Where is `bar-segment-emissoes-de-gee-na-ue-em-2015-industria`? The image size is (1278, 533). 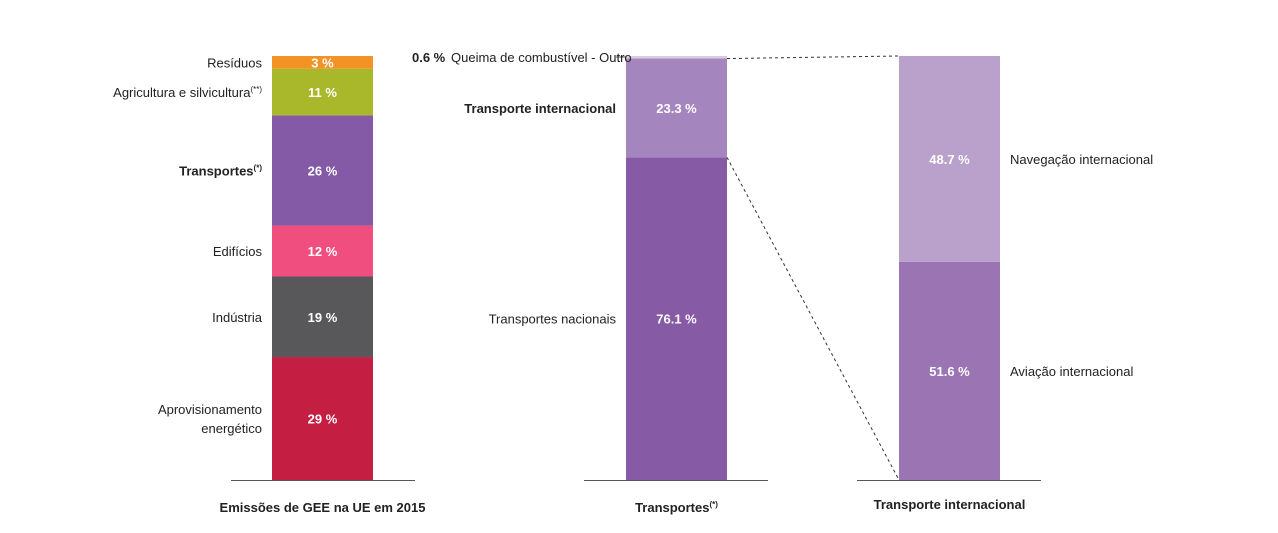
bar-segment-emissoes-de-gee-na-ue-em-2015-industria is located at coordinates (322, 317).